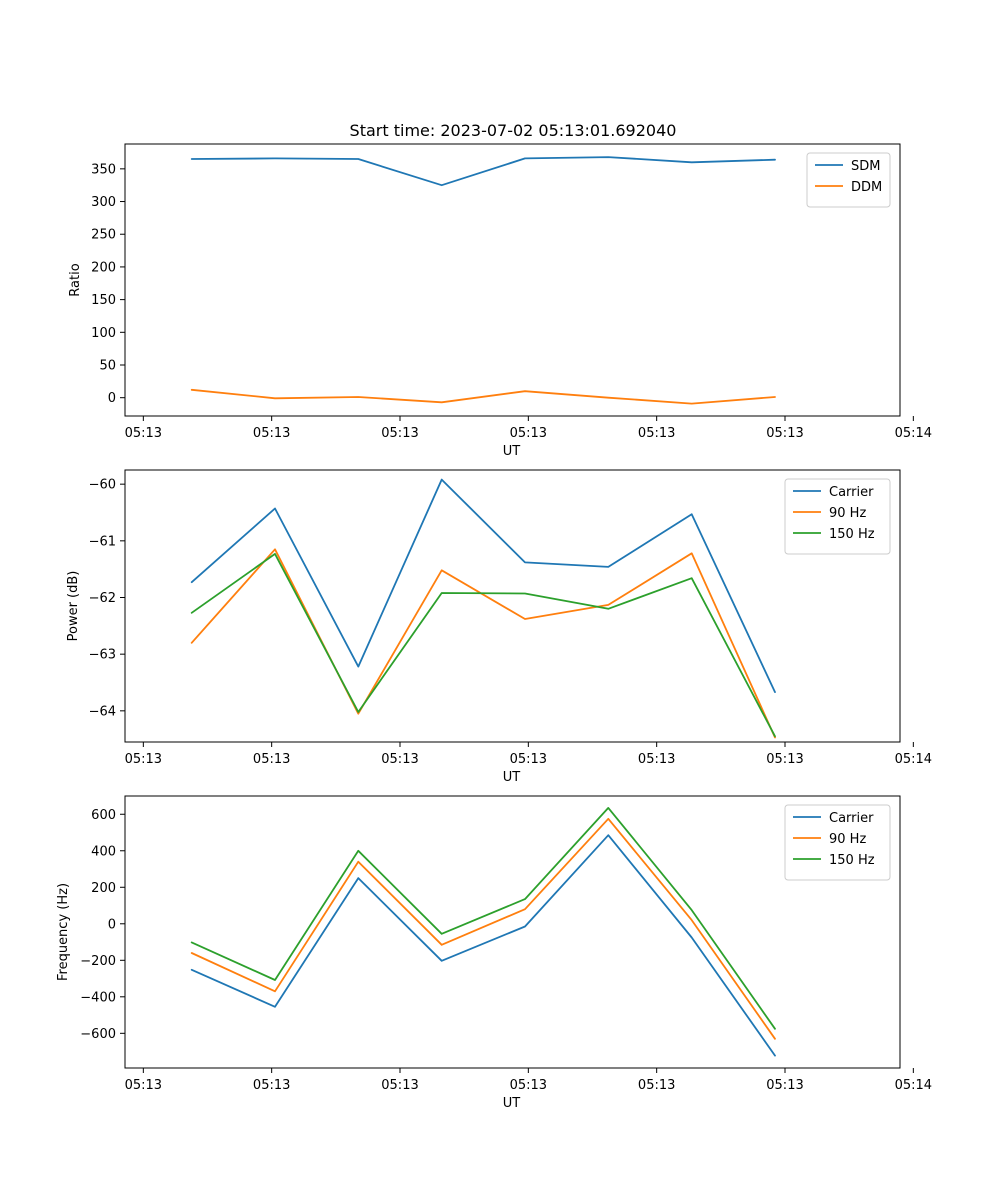 This screenshot has height=1200, width=1000. What do you see at coordinates (103, 169) in the screenshot?
I see `y-tick-label: 350` at bounding box center [103, 169].